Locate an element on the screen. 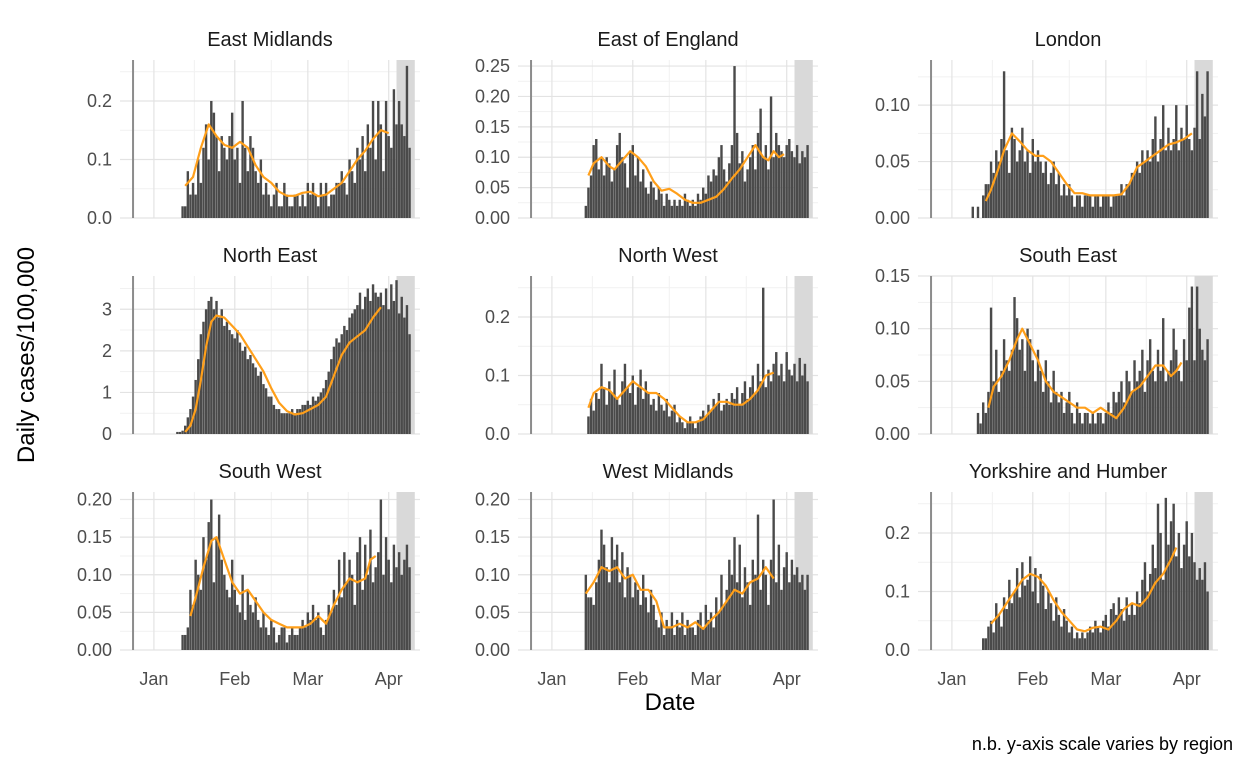 This screenshot has height=768, width=1248. x-tick-label: Feb is located at coordinates (234, 679).